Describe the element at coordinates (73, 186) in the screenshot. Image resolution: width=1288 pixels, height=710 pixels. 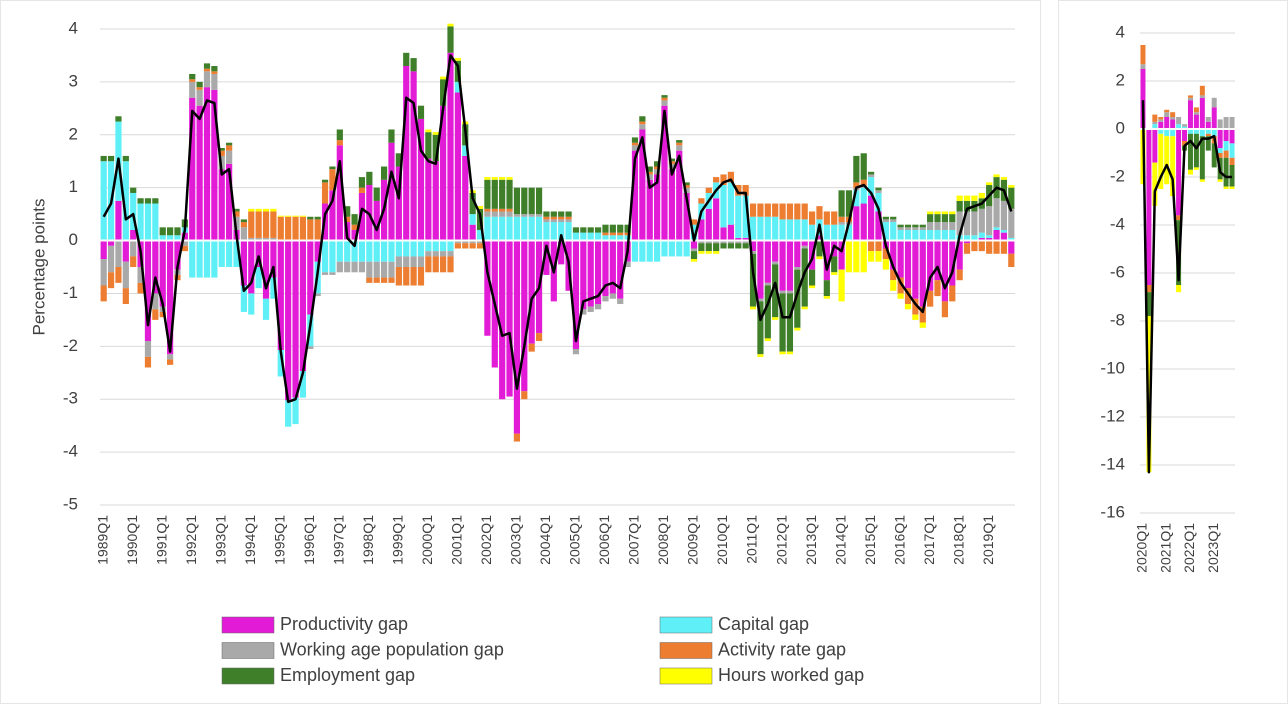
I see `y-tick-label: 1` at that location.